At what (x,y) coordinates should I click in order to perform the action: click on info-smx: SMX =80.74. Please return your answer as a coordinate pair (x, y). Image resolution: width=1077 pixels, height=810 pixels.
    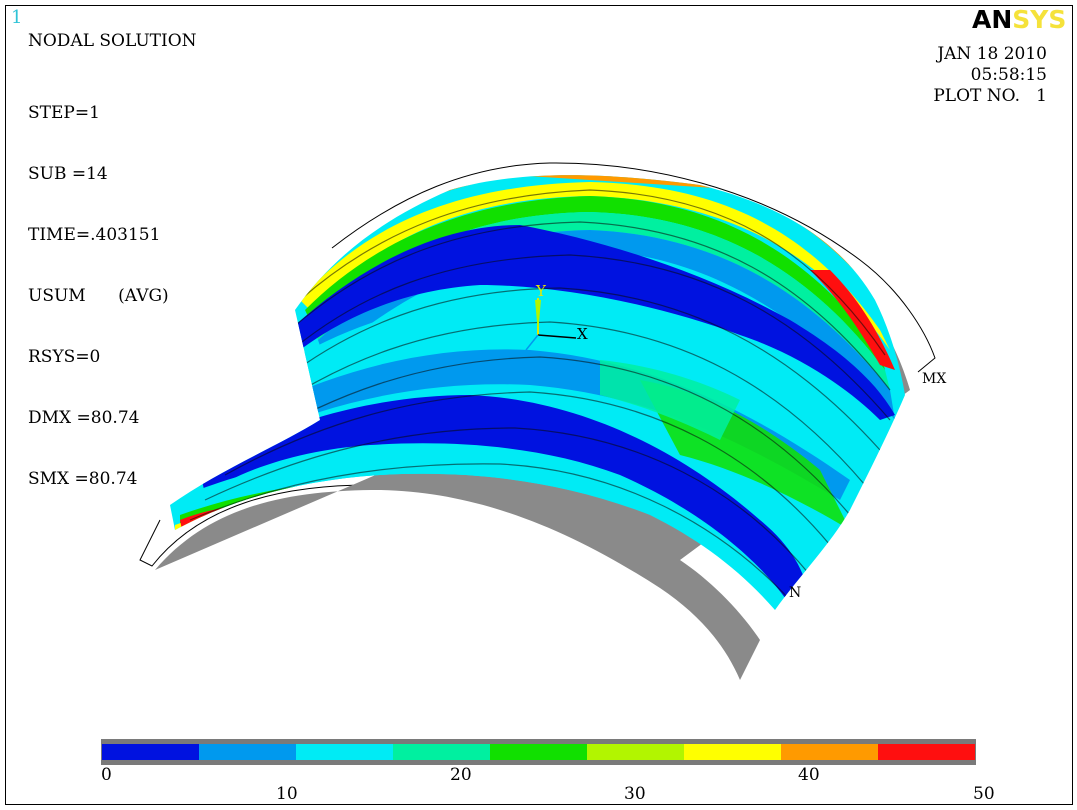
    Looking at the image, I should click on (83, 479).